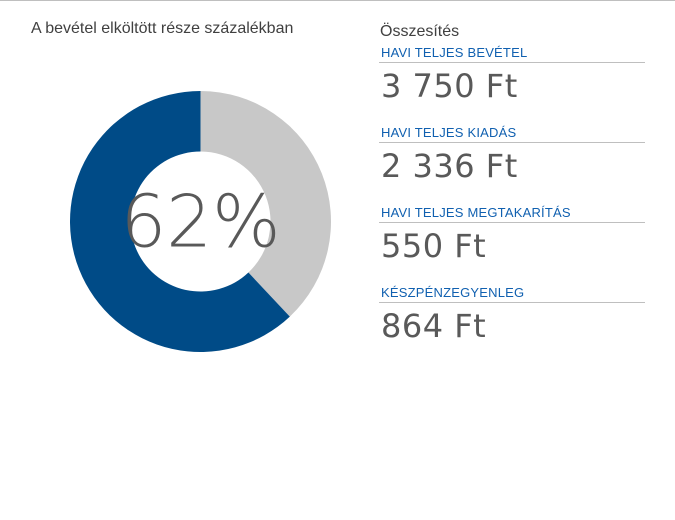  I want to click on summary-title: Összesítés, so click(420, 31).